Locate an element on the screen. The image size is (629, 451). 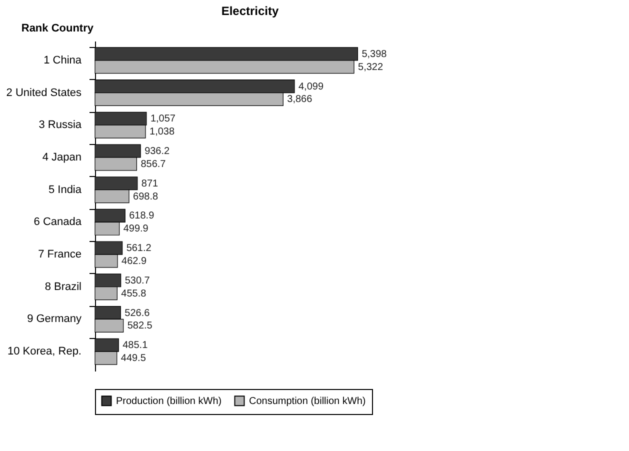
chart-title: Electricity is located at coordinates (250, 11).